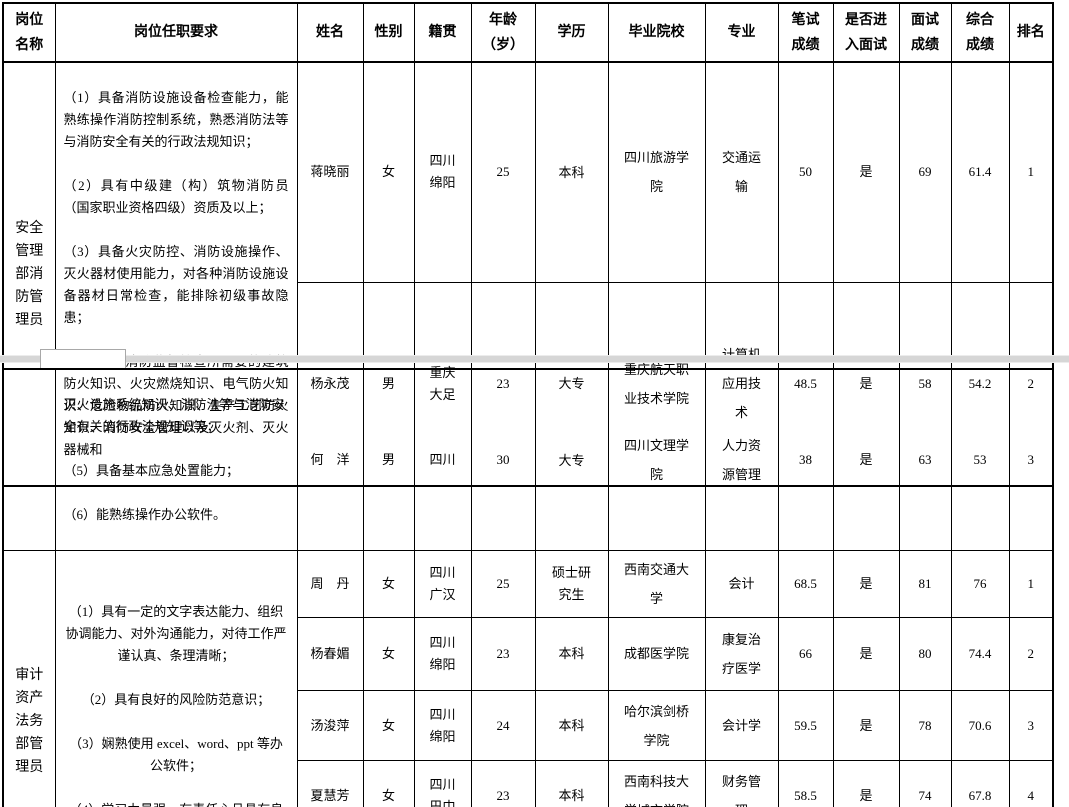 This screenshot has width=1069, height=807. Describe the element at coordinates (980, 172) in the screenshot. I see `cell-overall-score: 61.4` at that location.